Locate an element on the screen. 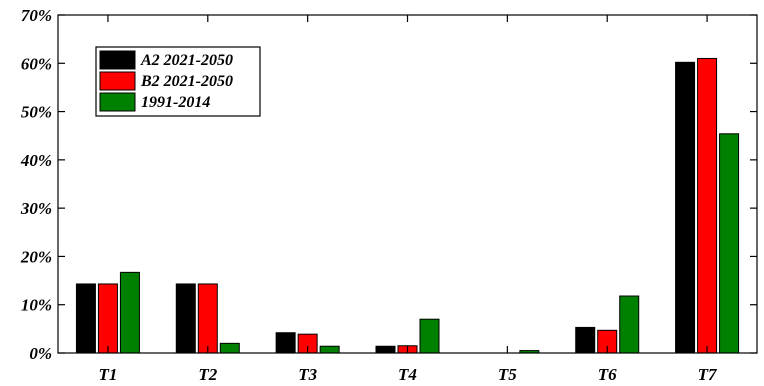 The height and width of the screenshot is (386, 764). legend-label-1: B2 2021-2050 is located at coordinates (186, 81).